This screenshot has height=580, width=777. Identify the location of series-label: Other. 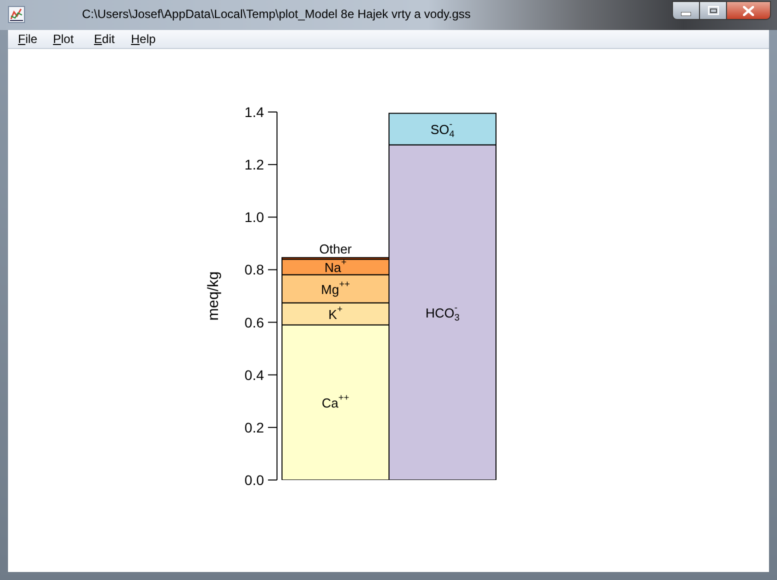
(335, 248).